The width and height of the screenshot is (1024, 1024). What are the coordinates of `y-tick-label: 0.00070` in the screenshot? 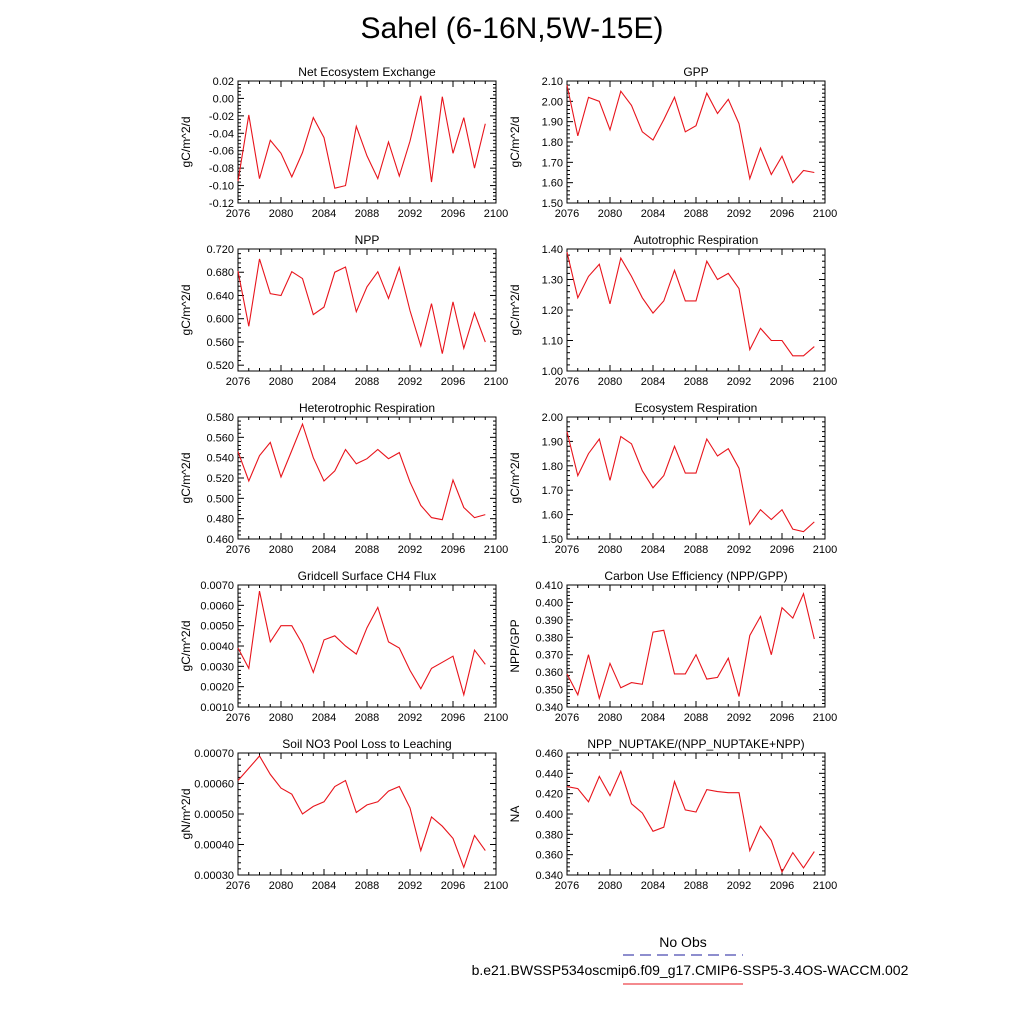 It's located at (214, 754).